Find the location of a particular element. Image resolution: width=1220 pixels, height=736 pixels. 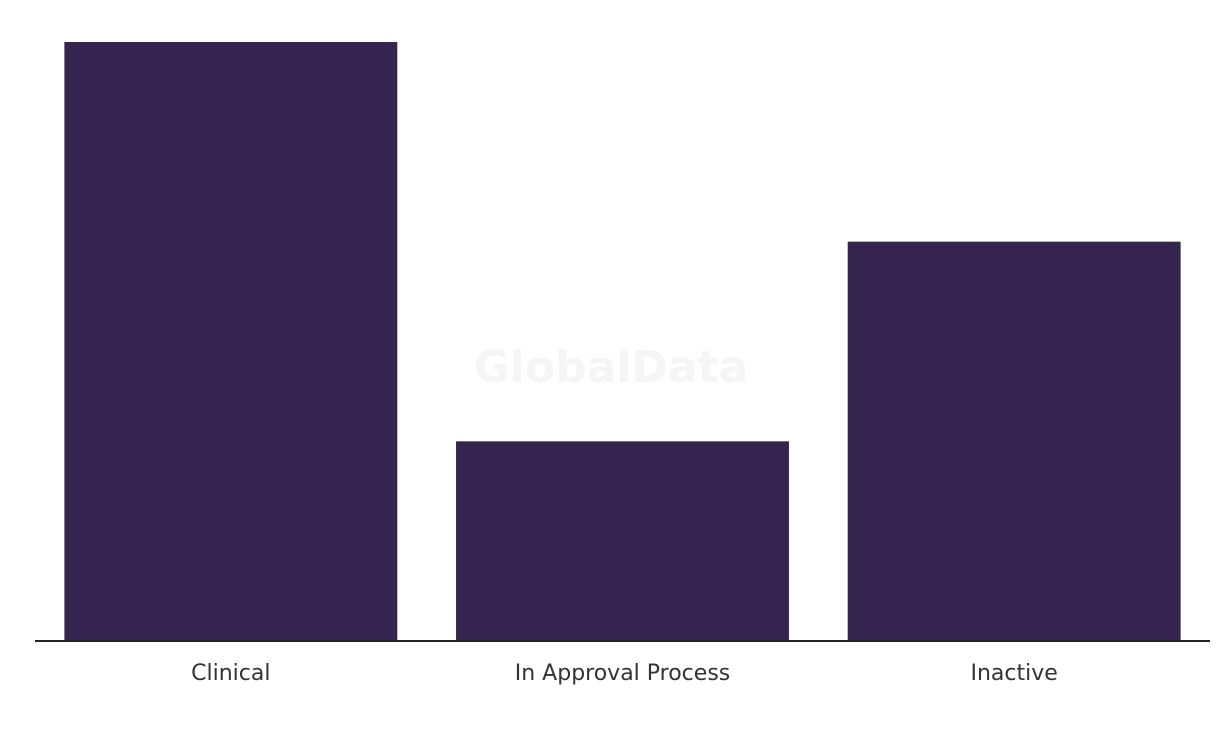

x-tick-label: Clinical is located at coordinates (230, 673).